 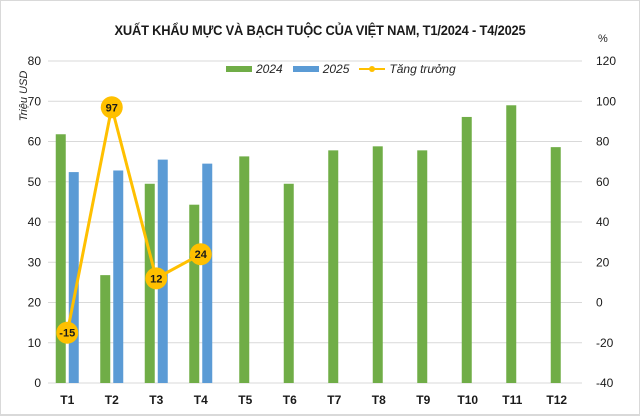 I want to click on x-axis-tick: T5, so click(x=245, y=400).